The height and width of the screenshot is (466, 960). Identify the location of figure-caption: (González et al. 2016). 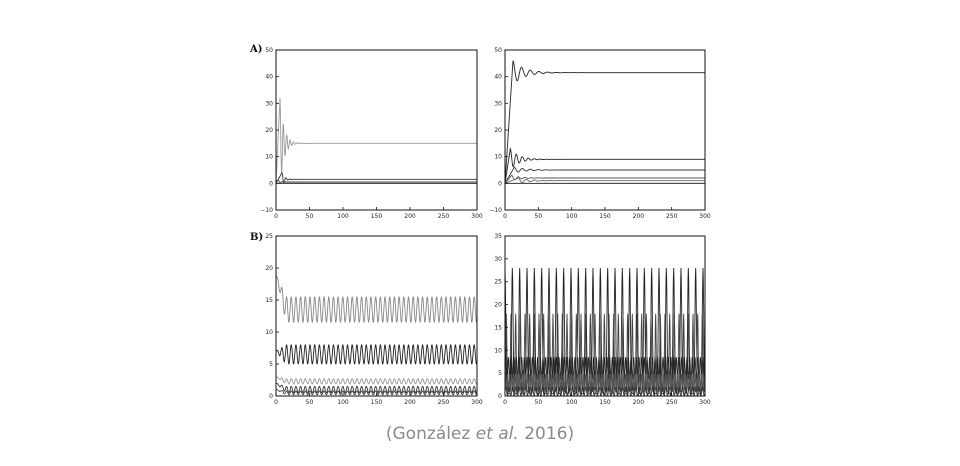
(480, 434).